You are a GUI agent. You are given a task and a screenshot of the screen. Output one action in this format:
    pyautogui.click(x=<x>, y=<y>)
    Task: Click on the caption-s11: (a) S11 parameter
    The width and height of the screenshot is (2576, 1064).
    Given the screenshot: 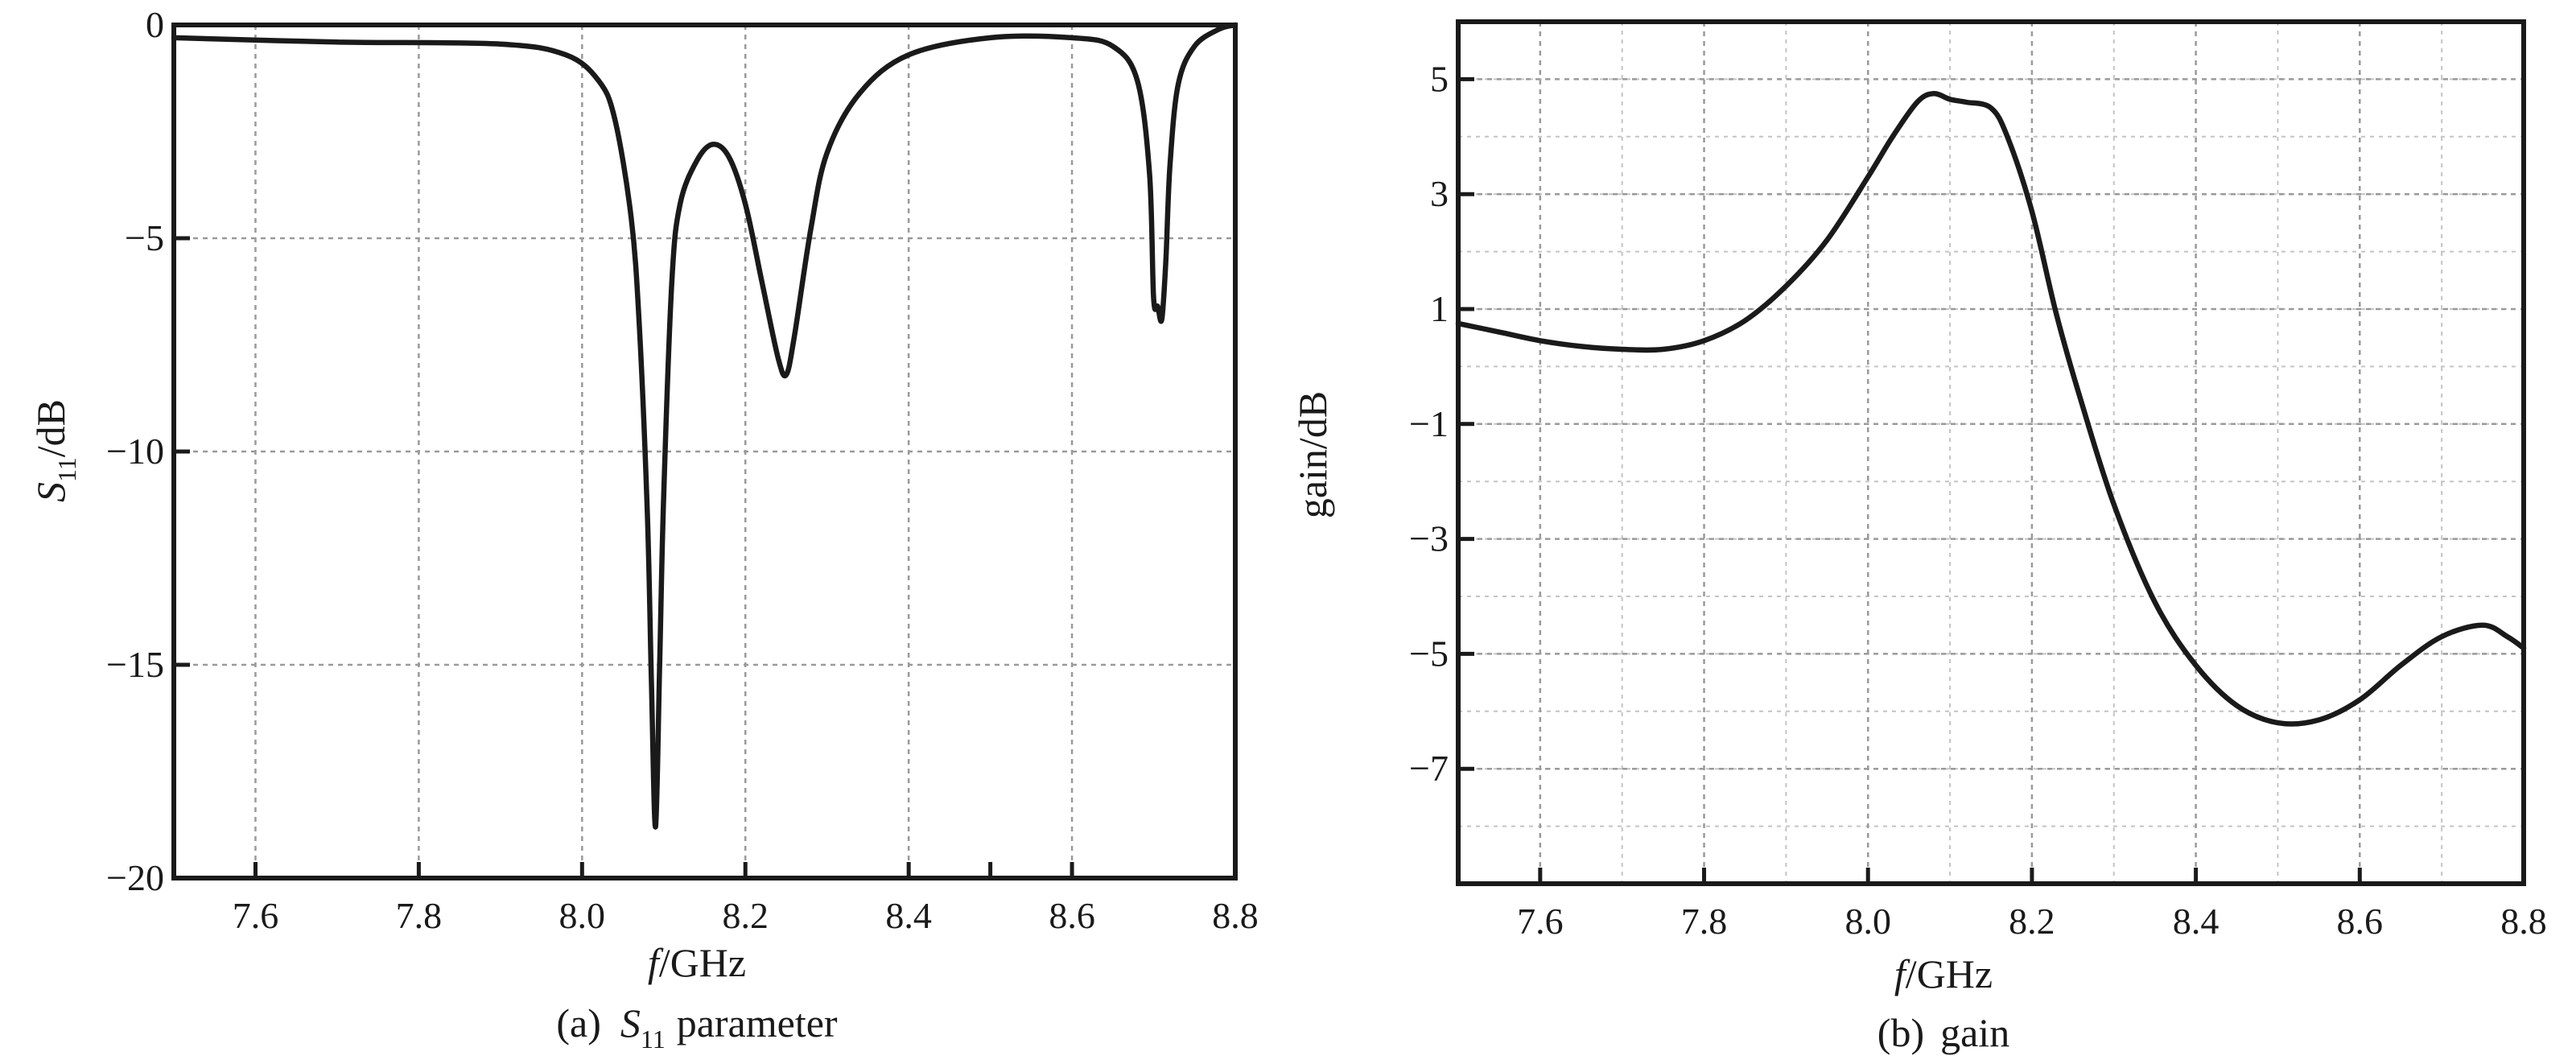 What is the action you would take?
    pyautogui.click(x=697, y=1027)
    